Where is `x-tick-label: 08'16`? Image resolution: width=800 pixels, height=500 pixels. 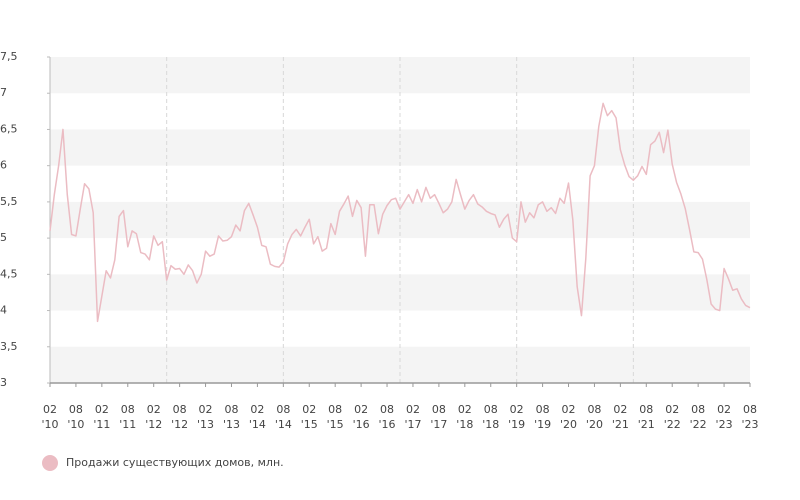 x-tick-label: 08'16 is located at coordinates (387, 417).